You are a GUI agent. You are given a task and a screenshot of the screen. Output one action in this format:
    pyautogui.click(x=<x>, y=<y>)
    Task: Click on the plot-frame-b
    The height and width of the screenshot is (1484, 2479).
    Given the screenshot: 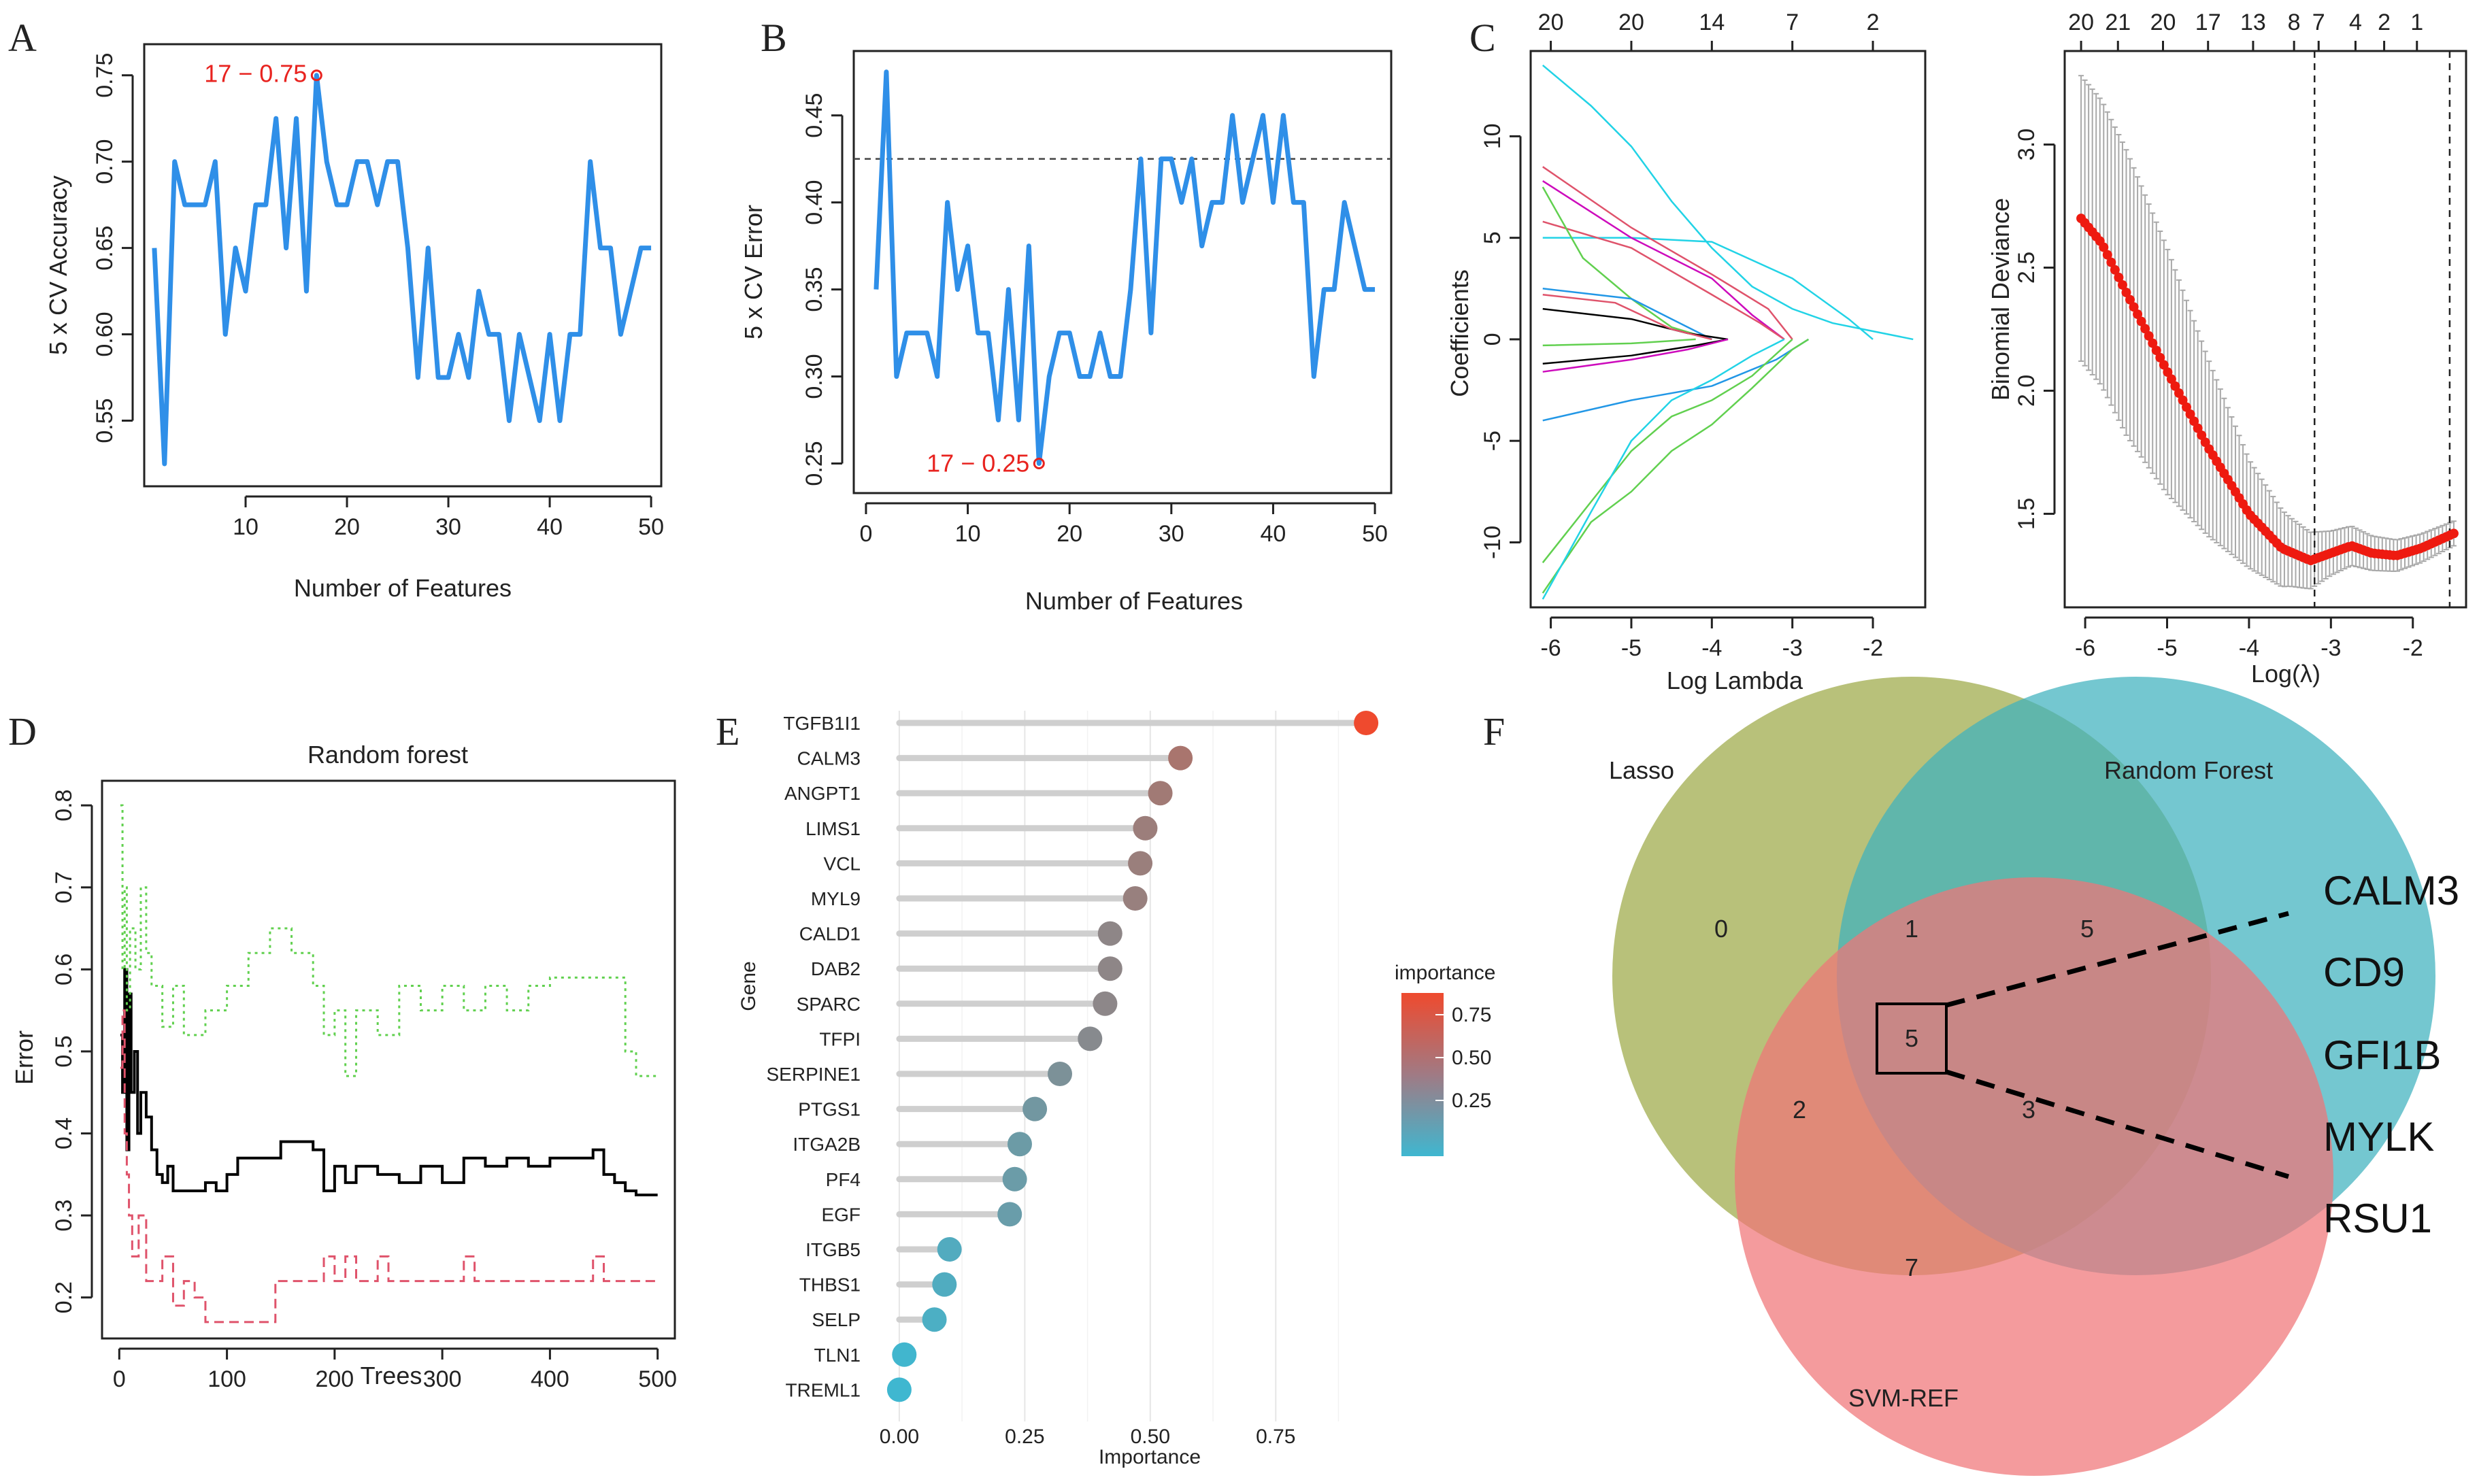 What is the action you would take?
    pyautogui.click(x=1122, y=272)
    